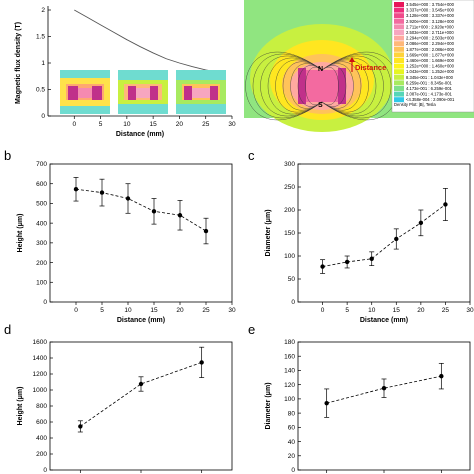 The image size is (474, 474). What do you see at coordinates (430, 54) in the screenshot?
I see `legend-entry: 1.669e+000 : 1.877e+000` at bounding box center [430, 54].